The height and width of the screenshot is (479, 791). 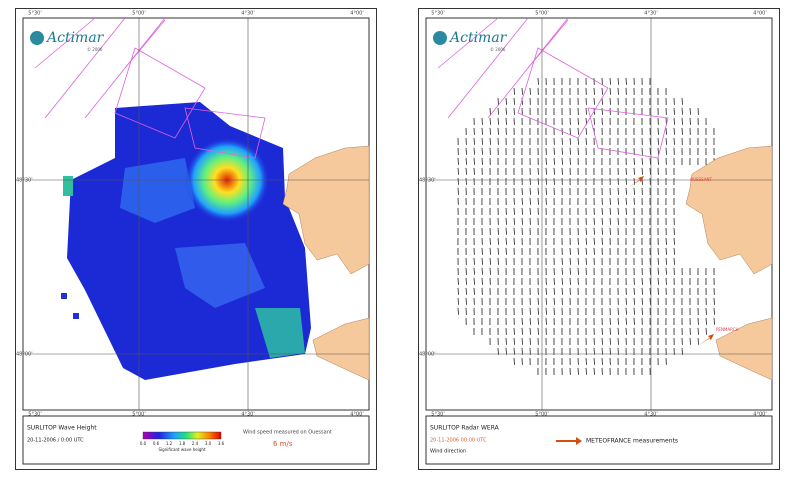 I want to click on land, so click(x=326, y=210).